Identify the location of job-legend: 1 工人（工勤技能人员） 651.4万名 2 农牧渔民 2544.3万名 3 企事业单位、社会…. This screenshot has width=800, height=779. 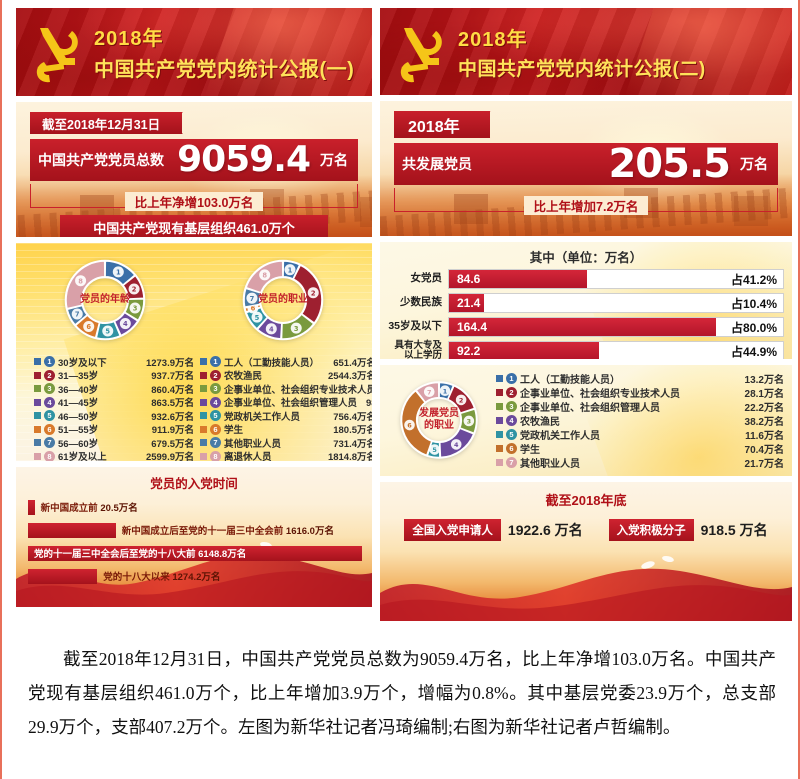
(286, 408).